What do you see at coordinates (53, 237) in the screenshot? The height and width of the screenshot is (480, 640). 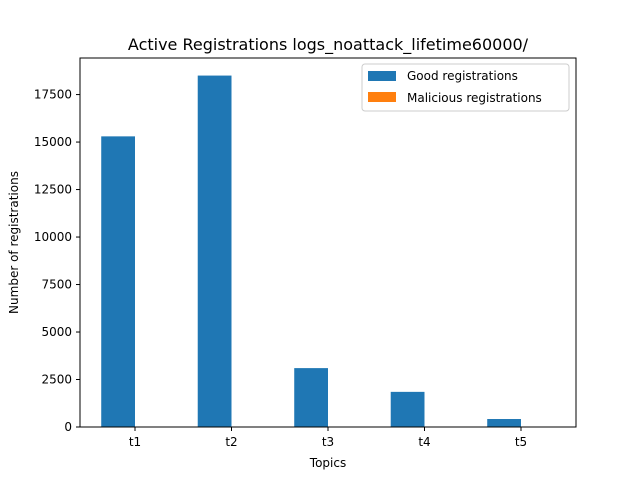 I see `y-tick-label: 10000` at bounding box center [53, 237].